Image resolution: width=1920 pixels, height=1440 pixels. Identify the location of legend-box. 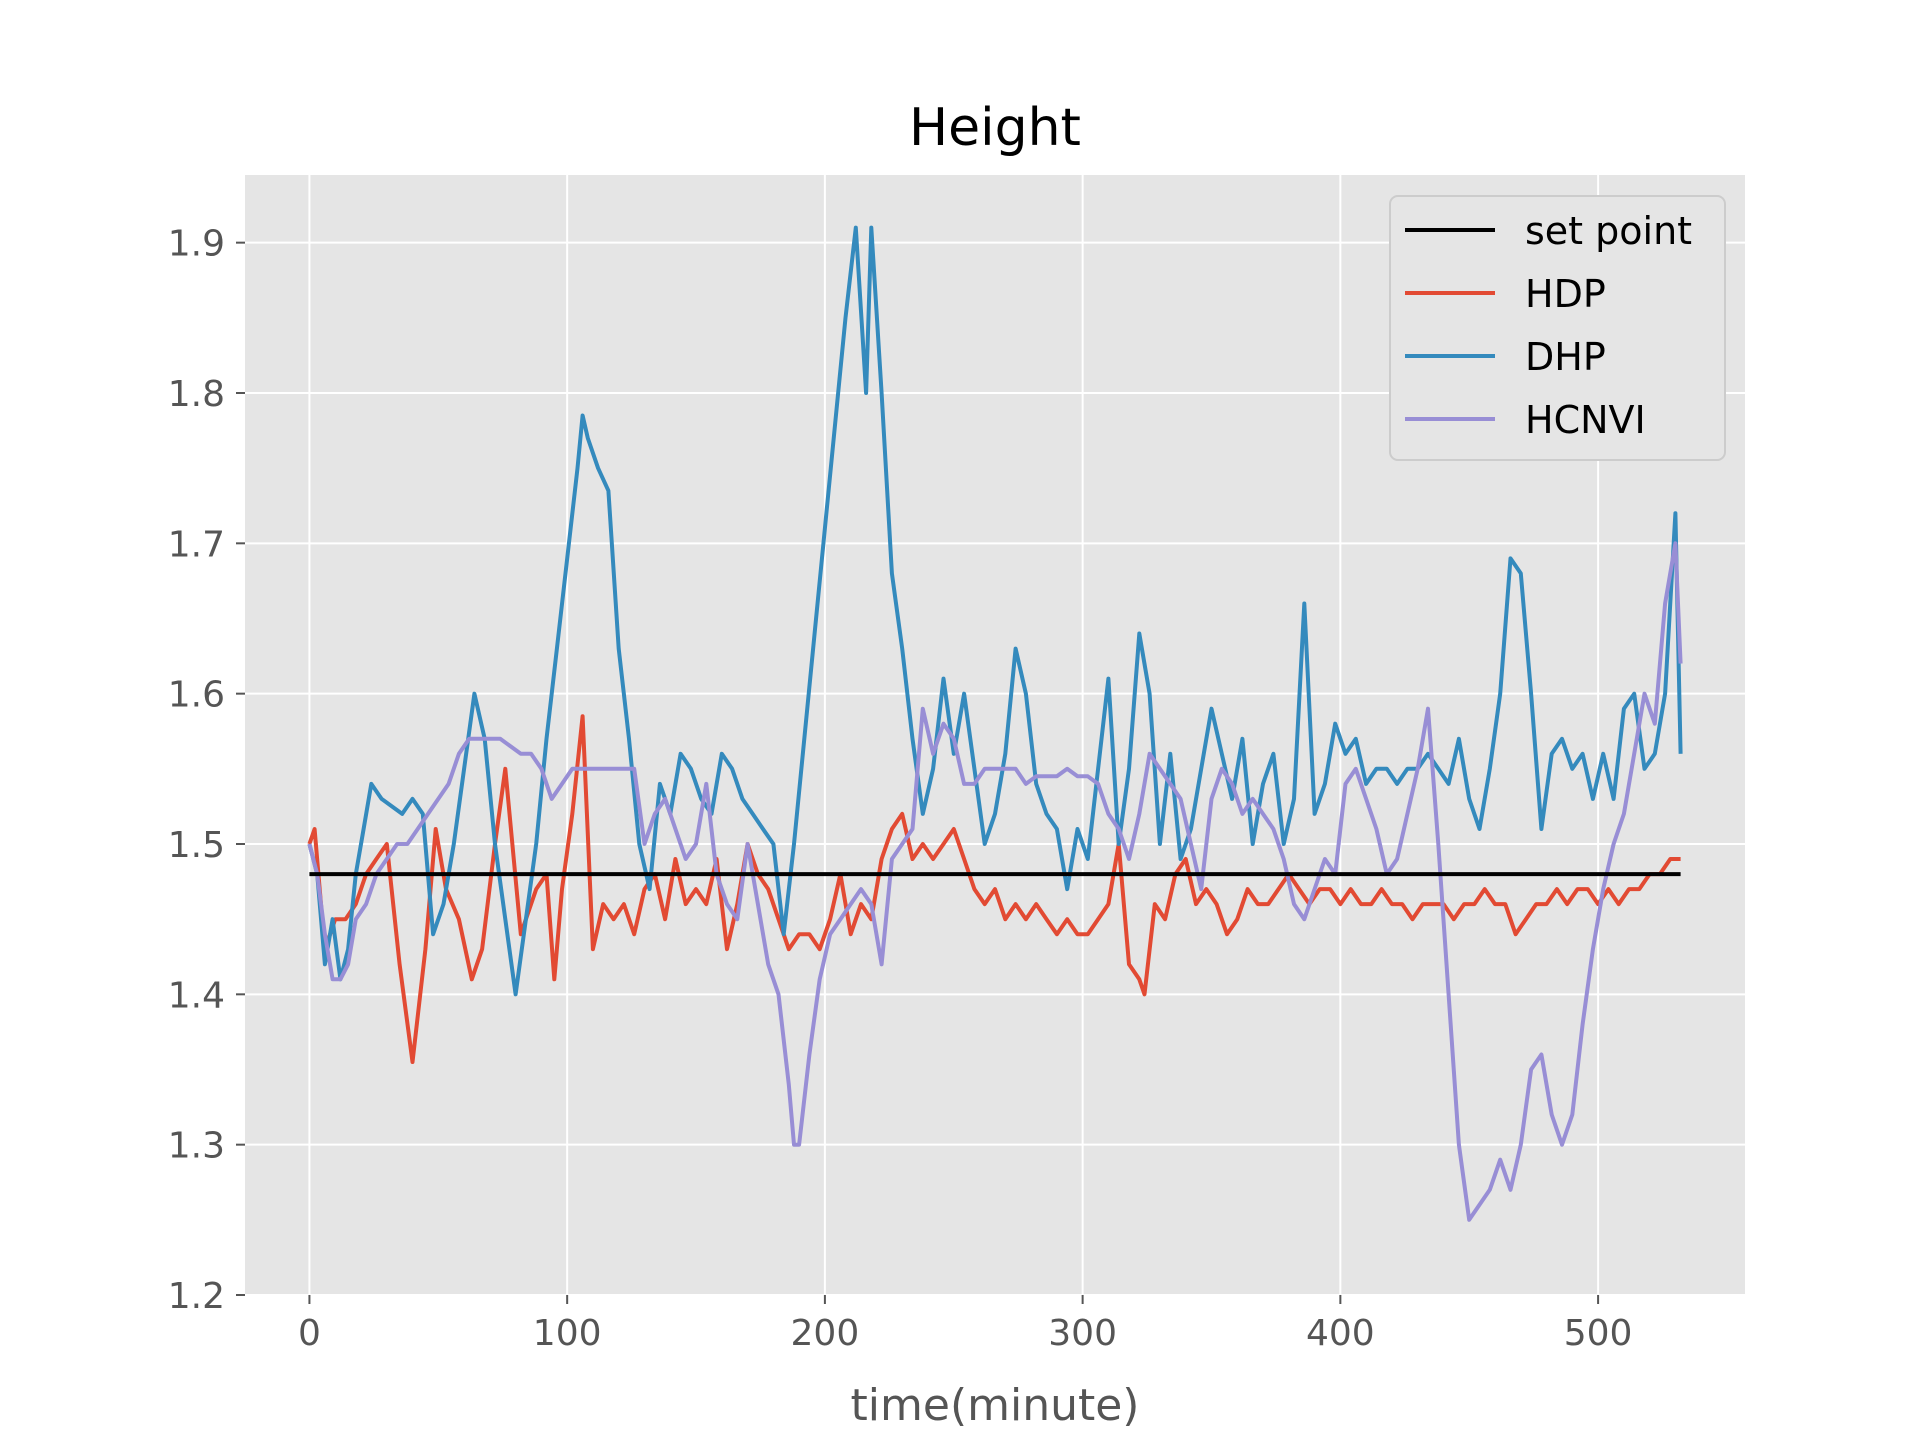
(1557, 328).